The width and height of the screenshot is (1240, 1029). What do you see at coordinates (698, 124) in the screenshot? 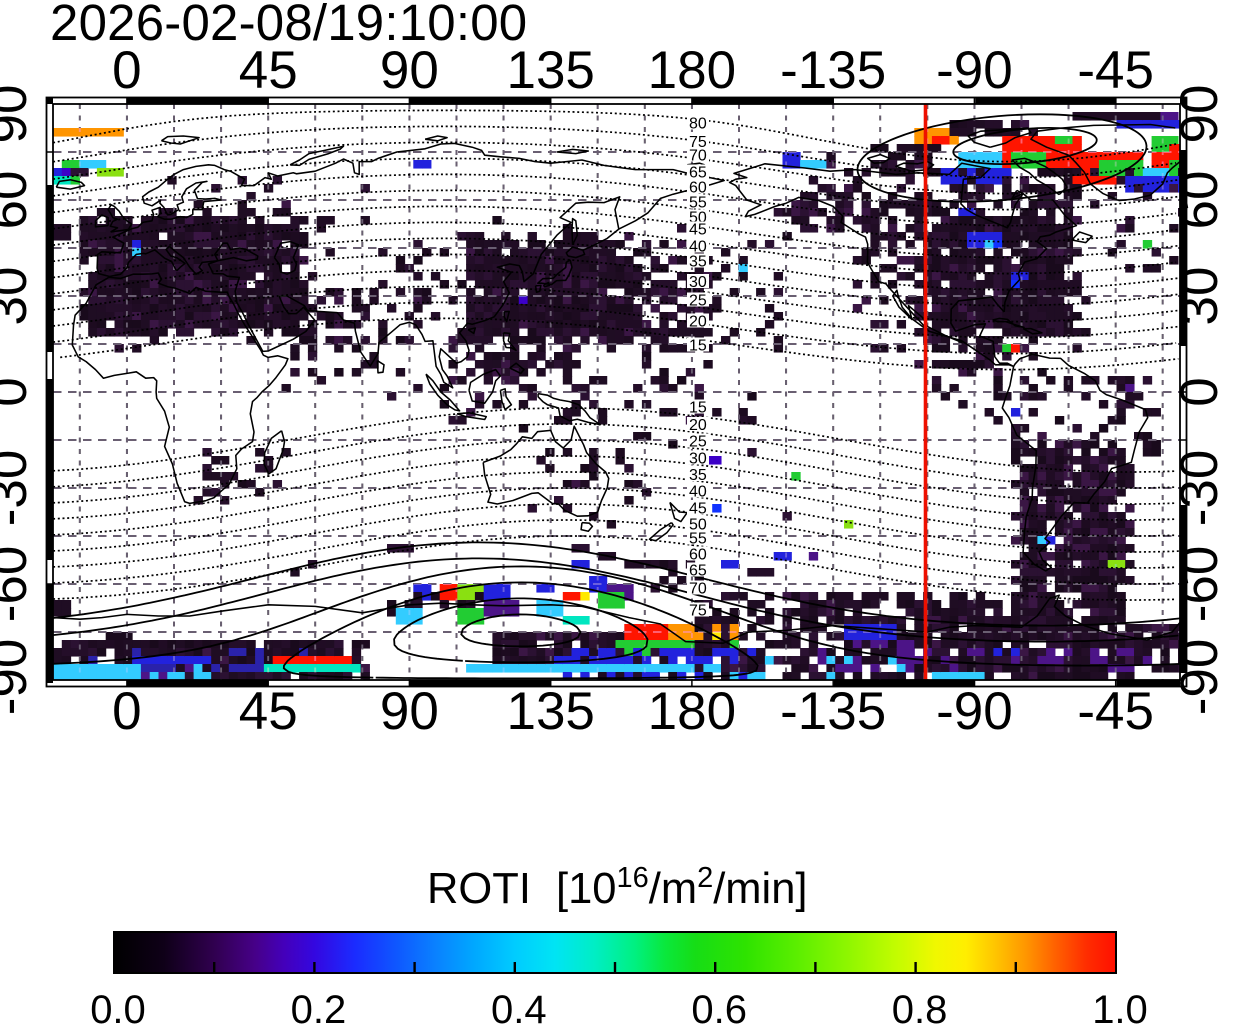
I see `svg-text: 80` at bounding box center [698, 124].